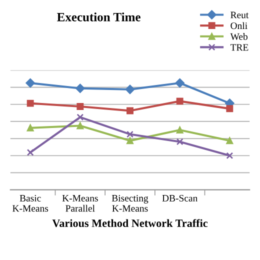 This screenshot has height=260, width=260. What do you see at coordinates (130, 203) in the screenshot?
I see `x-tick-label: Bisecting K-Means` at bounding box center [130, 203].